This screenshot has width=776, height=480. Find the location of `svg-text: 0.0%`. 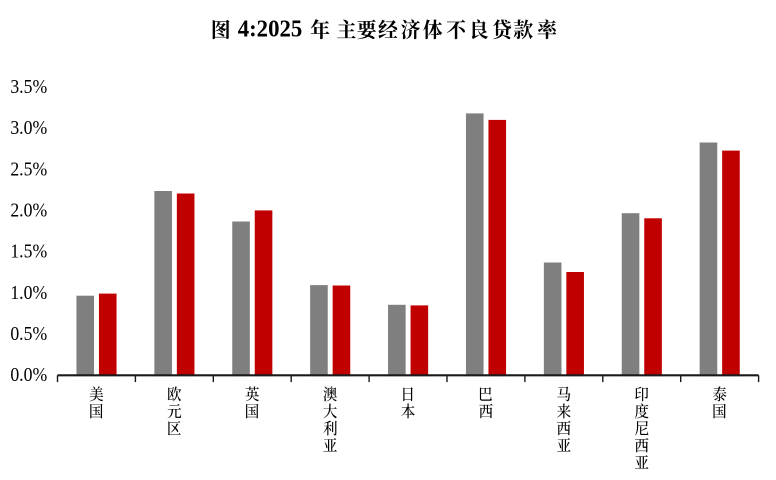

svg-text: 0.0% is located at coordinates (28, 375).